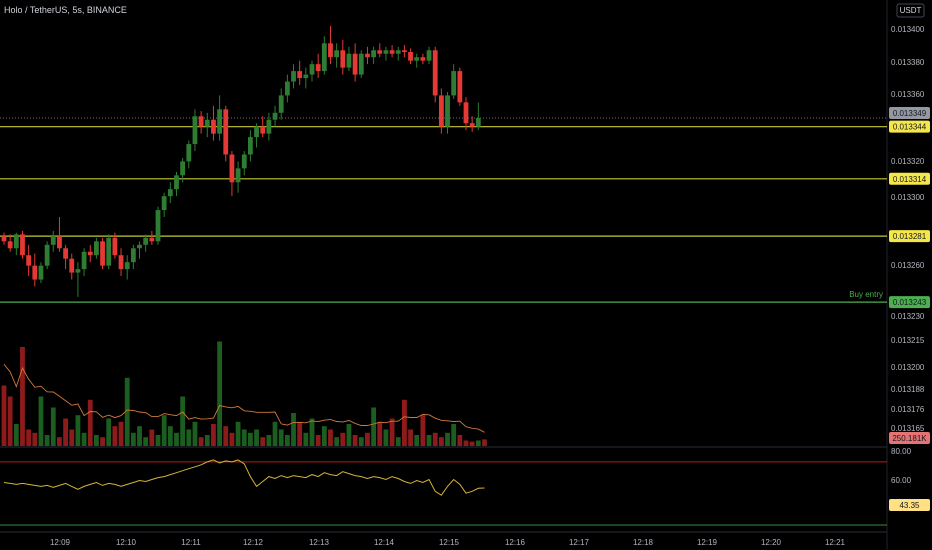 This screenshot has height=550, width=932. What do you see at coordinates (910, 179) in the screenshot?
I see `hline-price-badge: 0.013314` at bounding box center [910, 179].